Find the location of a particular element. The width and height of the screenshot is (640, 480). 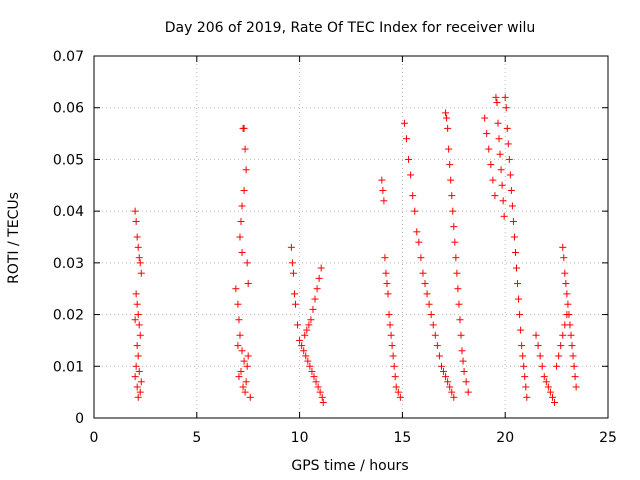

y-tick-label: 0.06 is located at coordinates (68, 109).